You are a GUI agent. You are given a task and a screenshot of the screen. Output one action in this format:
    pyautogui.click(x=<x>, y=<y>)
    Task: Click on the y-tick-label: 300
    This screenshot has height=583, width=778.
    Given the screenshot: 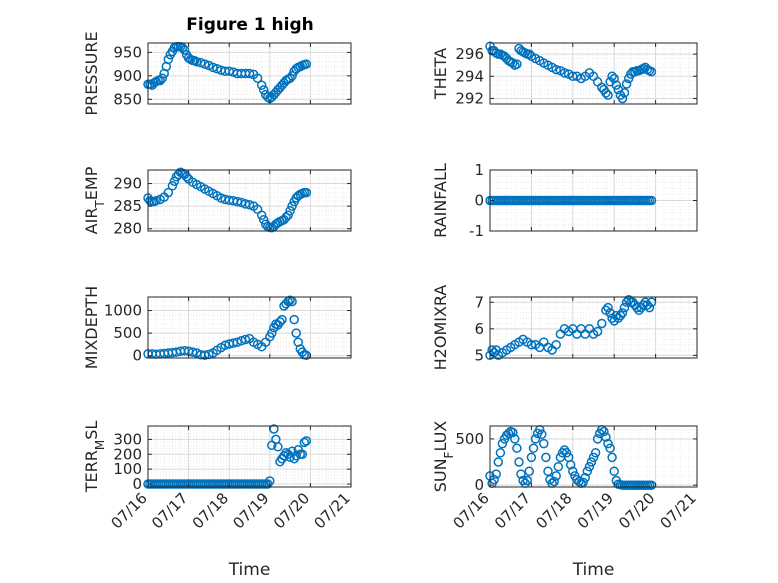 What is the action you would take?
    pyautogui.click(x=127, y=439)
    